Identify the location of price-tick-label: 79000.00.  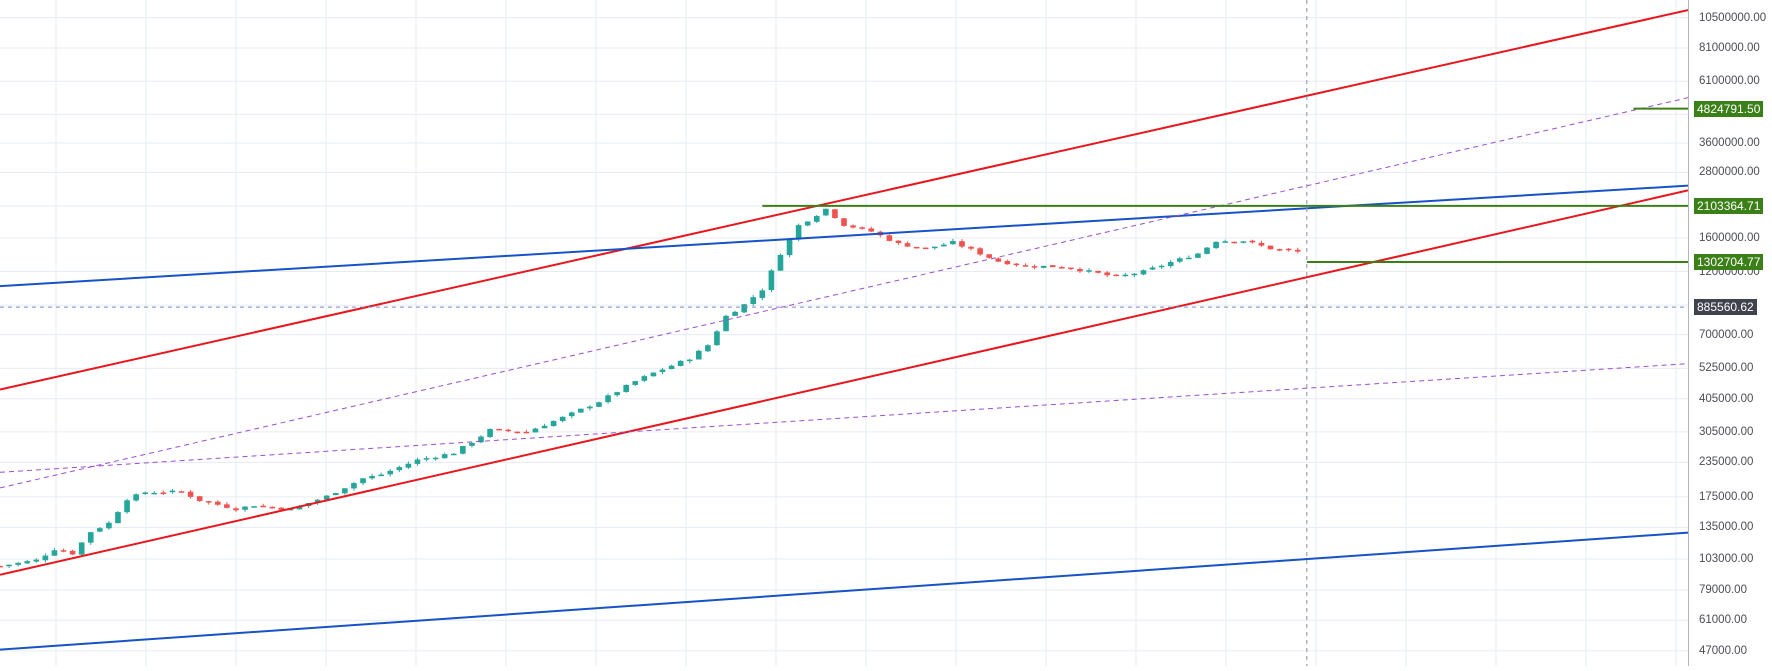
(1723, 590).